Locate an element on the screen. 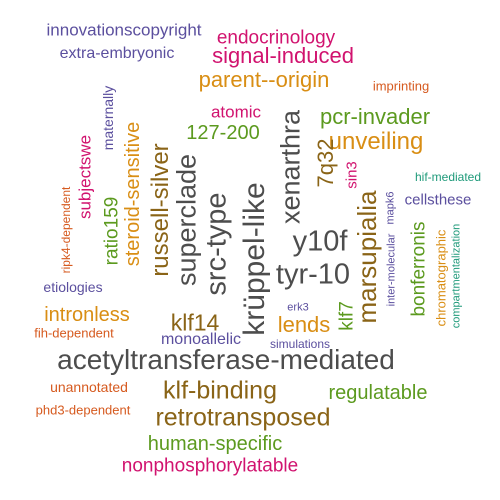 This screenshot has width=500, height=500. word: mapk6 is located at coordinates (390, 208).